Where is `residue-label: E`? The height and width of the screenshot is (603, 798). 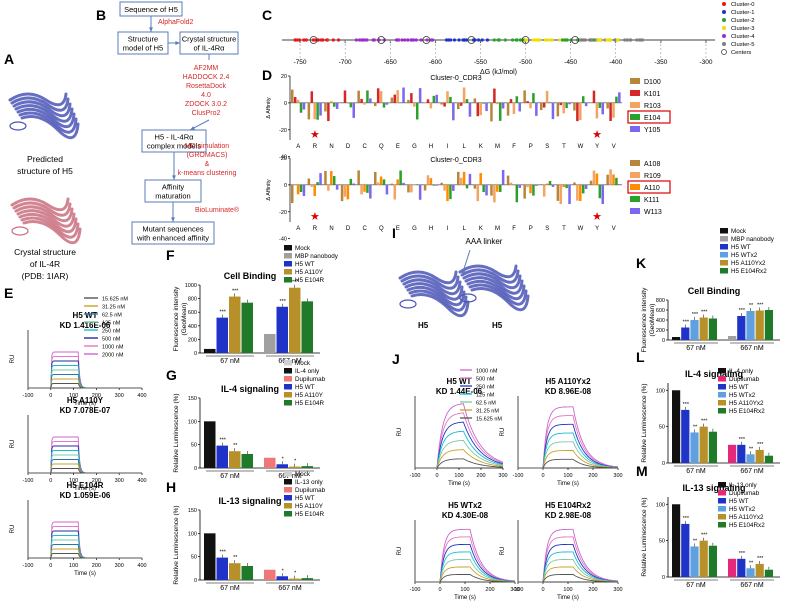
residue-label: E is located at coordinates (398, 229).